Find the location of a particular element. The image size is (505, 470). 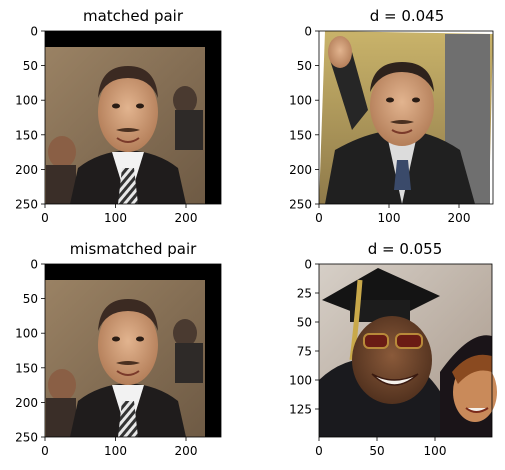

panel-title: mismatched pair is located at coordinates (133, 249).